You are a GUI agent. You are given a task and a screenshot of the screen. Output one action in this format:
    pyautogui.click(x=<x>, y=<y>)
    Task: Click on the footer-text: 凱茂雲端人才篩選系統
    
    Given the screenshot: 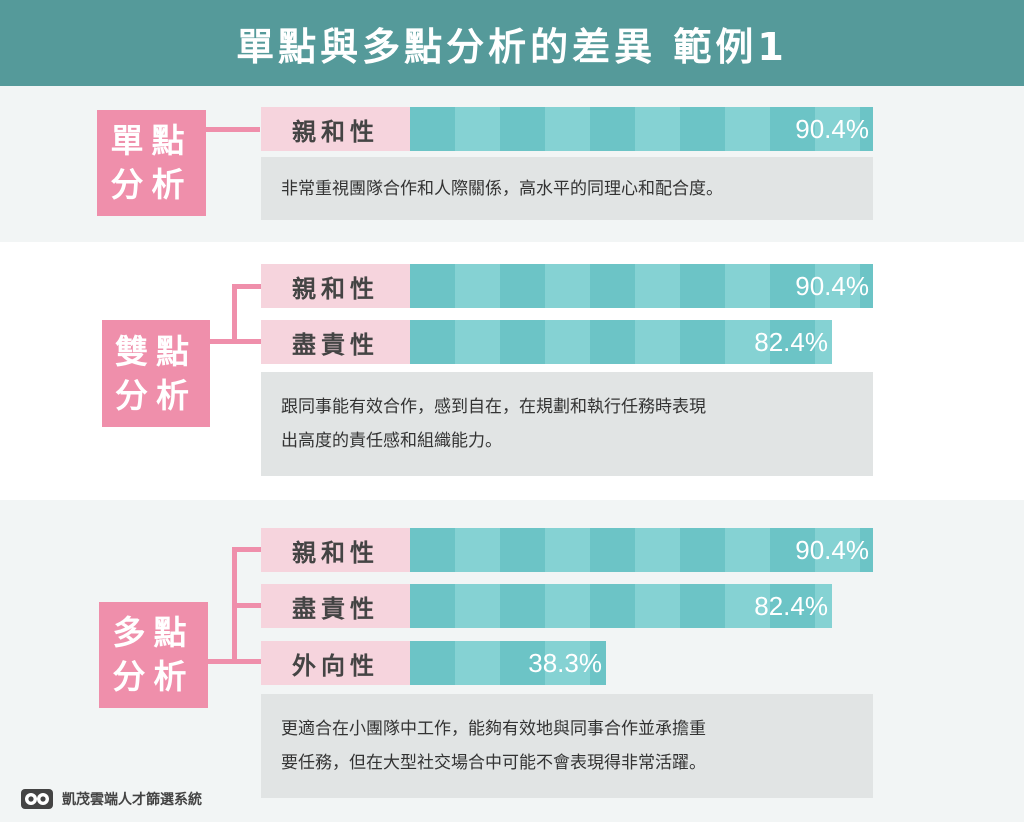 What is the action you would take?
    pyautogui.click(x=132, y=800)
    